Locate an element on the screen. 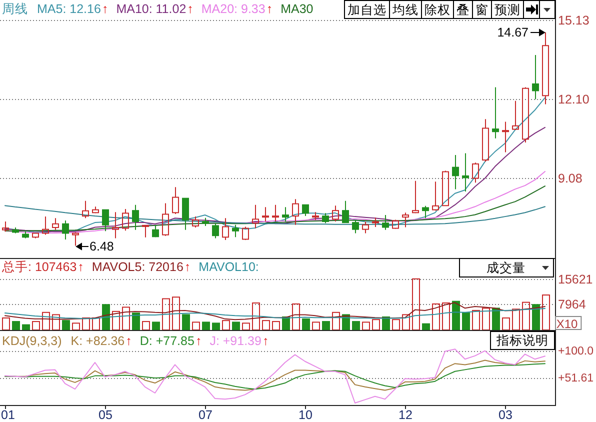 This screenshot has width=596, height=422. annotation: 预测 is located at coordinates (507, 10).